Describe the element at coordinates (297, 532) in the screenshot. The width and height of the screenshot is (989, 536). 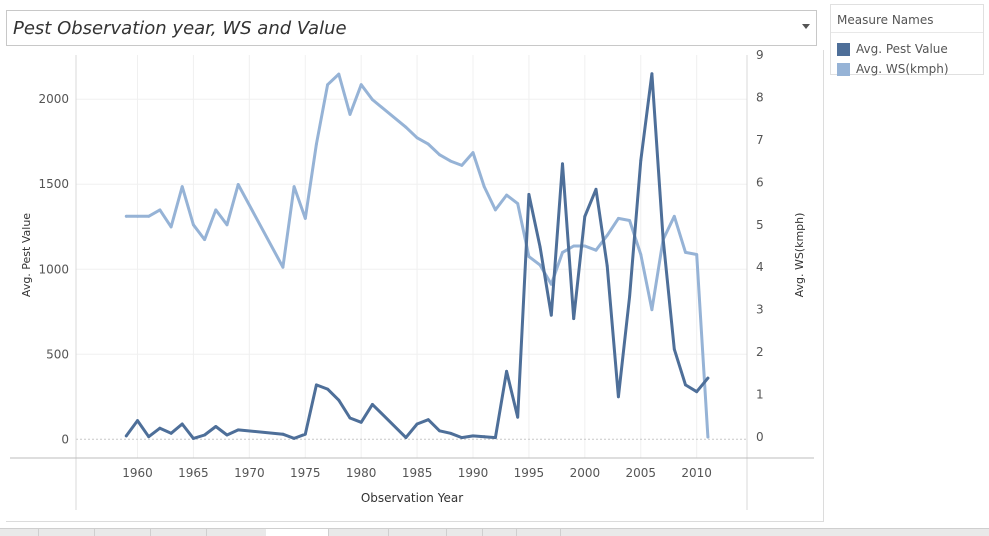
I see `sheet-tab-active` at that location.